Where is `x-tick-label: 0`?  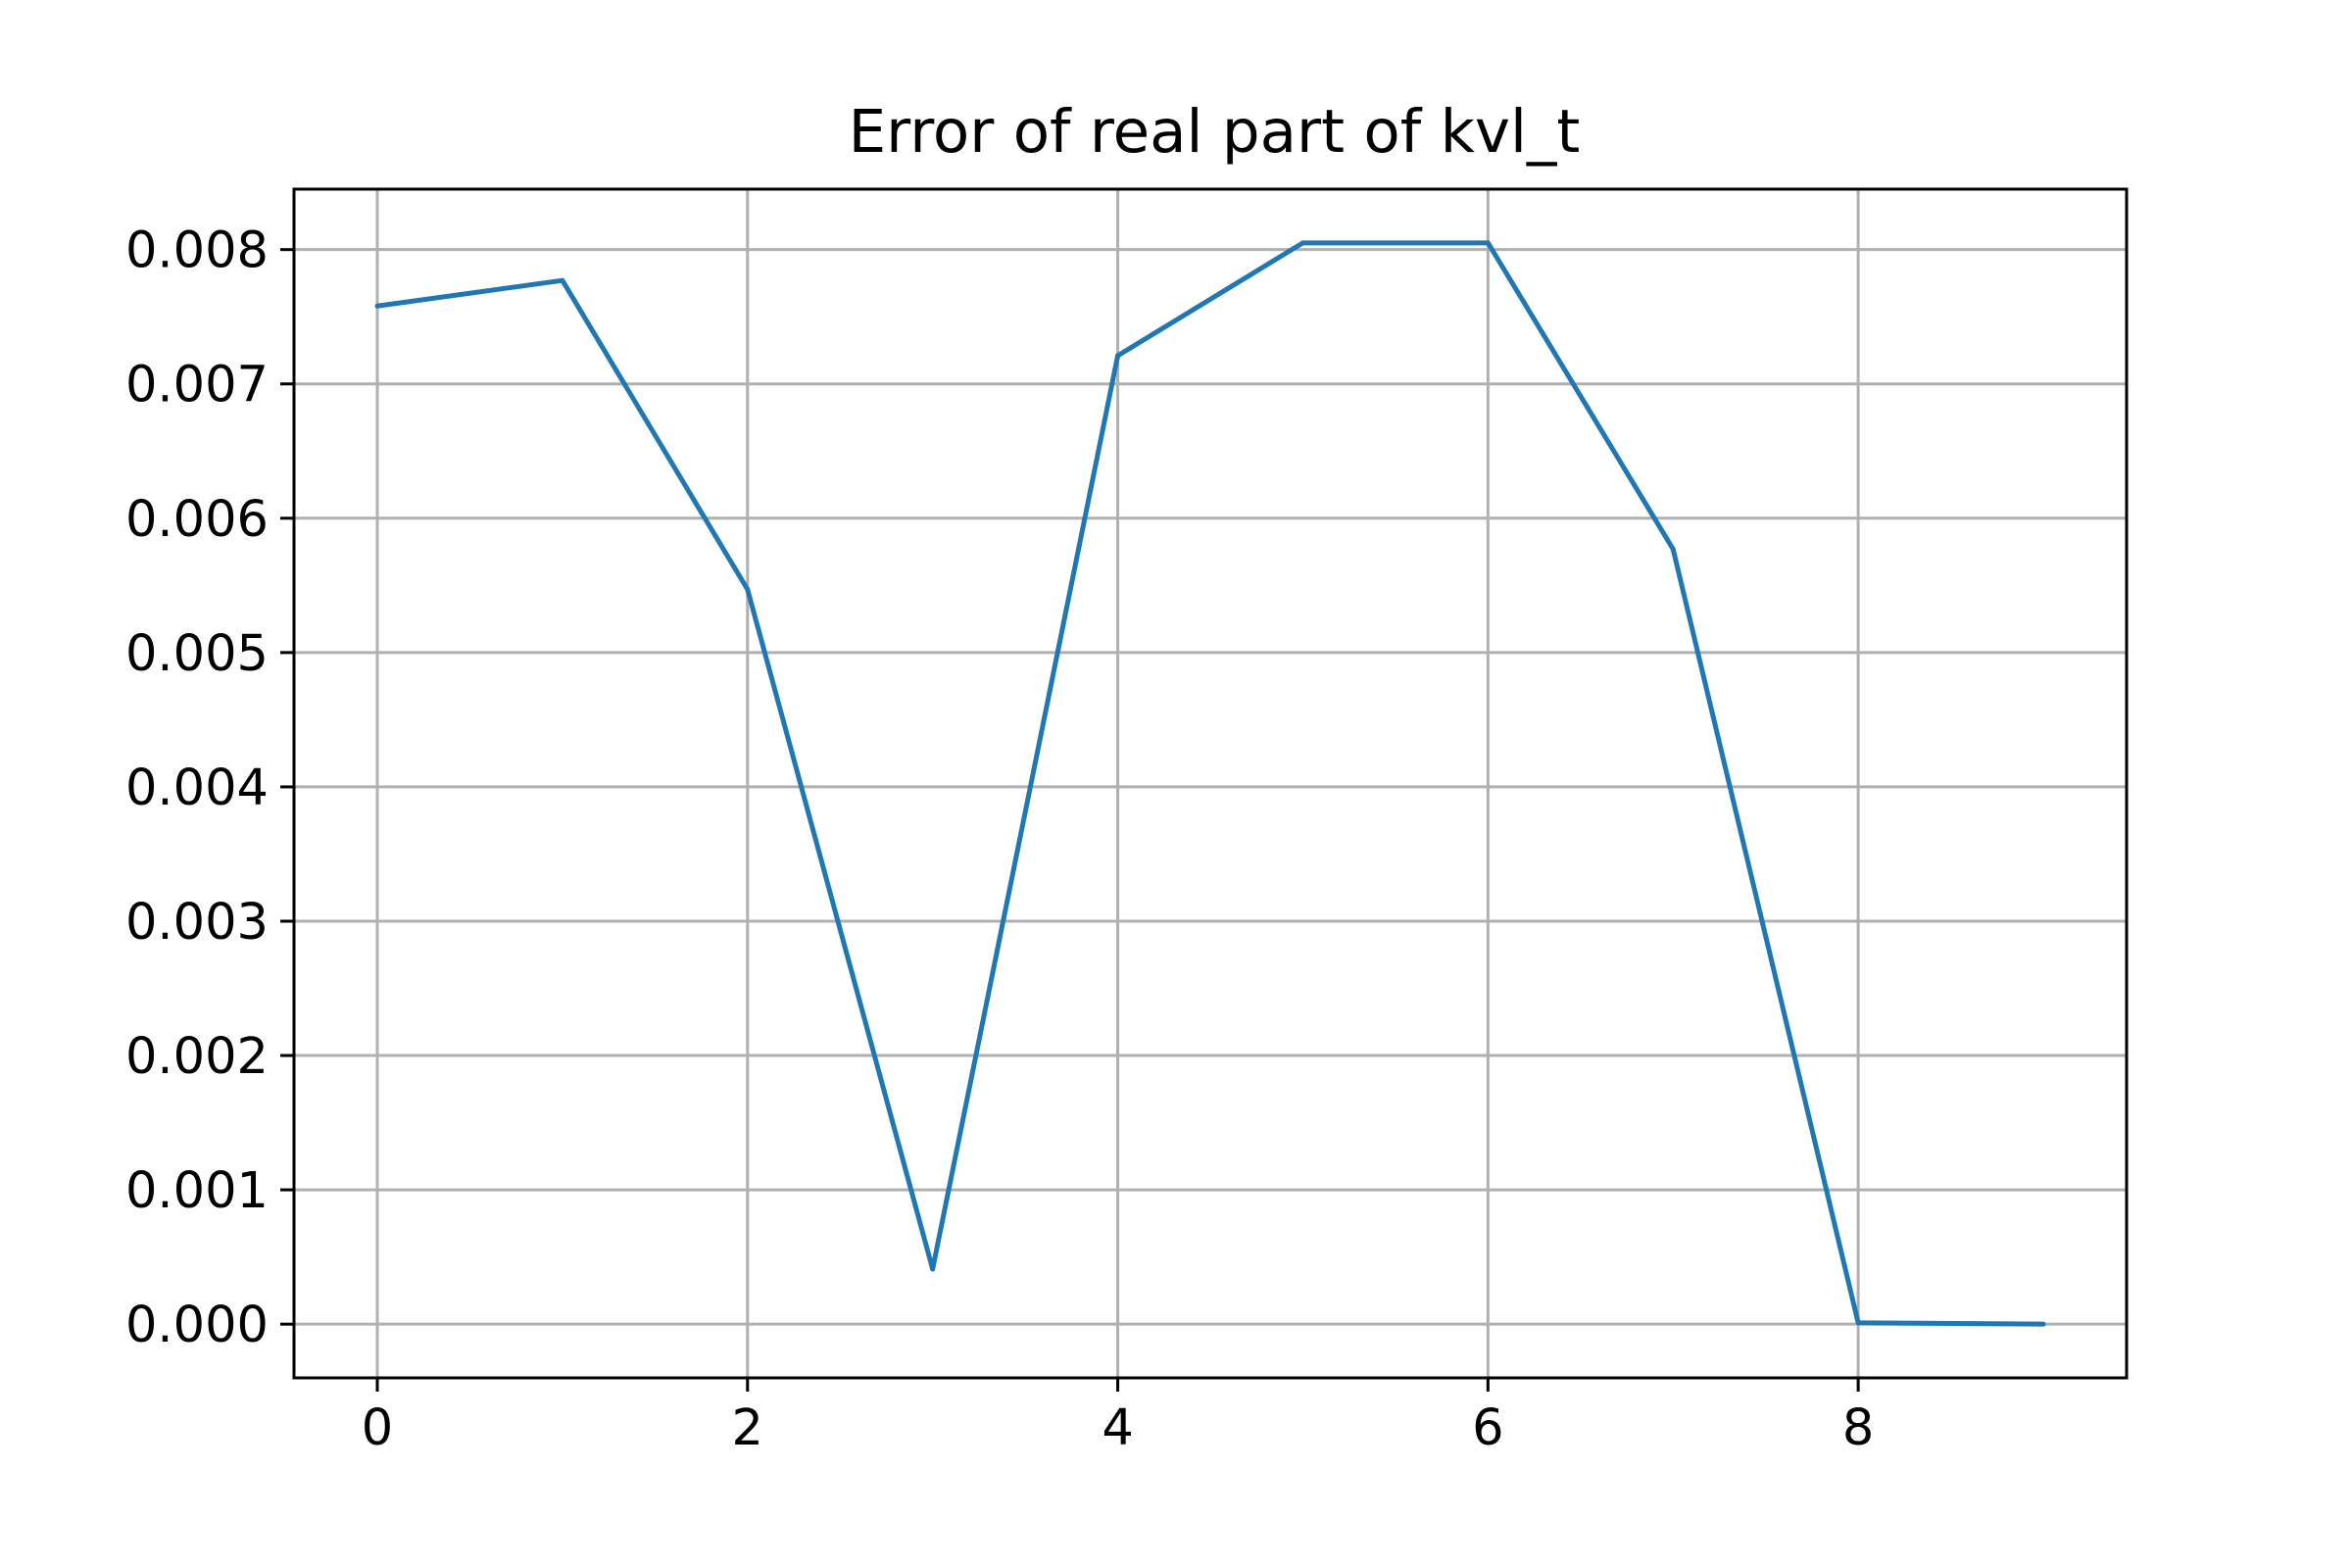
x-tick-label: 0 is located at coordinates (377, 1428).